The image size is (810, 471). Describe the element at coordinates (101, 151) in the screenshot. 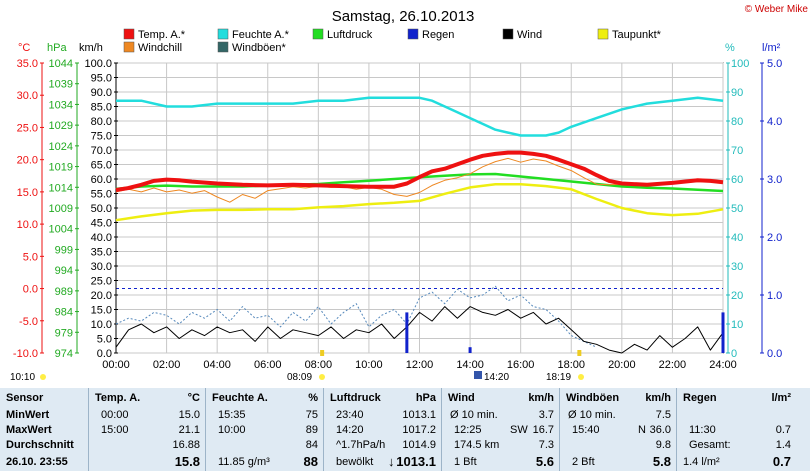

I see `wind-tick-label: 70.0` at that location.